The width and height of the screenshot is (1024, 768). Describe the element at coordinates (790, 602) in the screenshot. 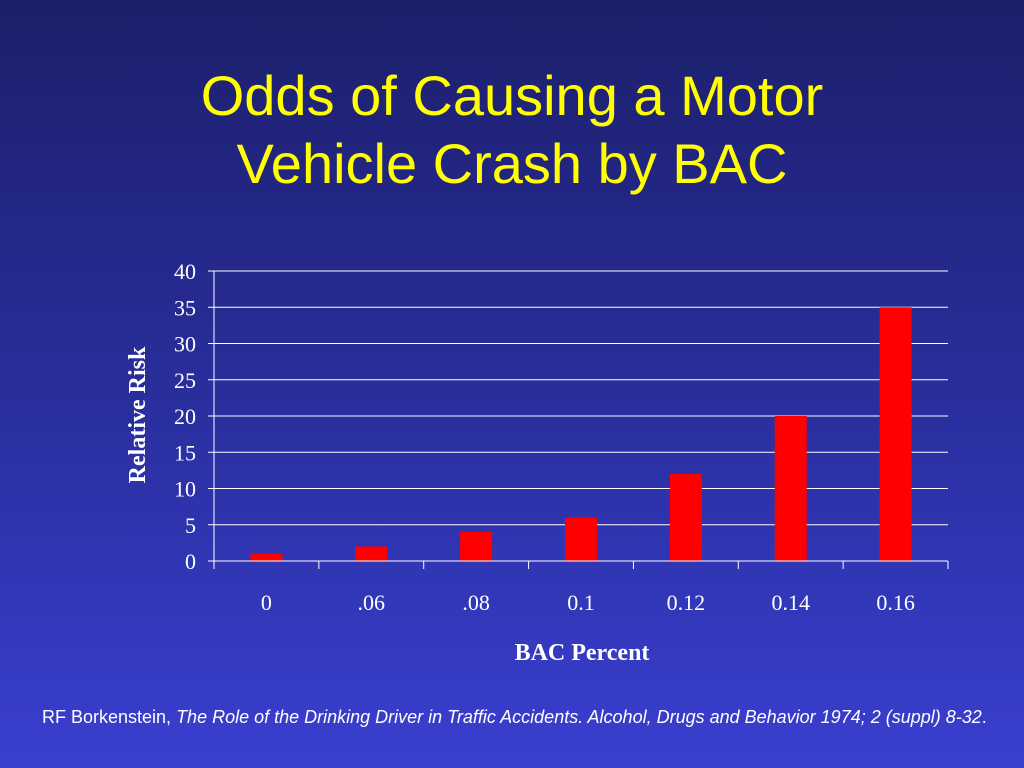

I see `x-tick-label: 0.14` at that location.